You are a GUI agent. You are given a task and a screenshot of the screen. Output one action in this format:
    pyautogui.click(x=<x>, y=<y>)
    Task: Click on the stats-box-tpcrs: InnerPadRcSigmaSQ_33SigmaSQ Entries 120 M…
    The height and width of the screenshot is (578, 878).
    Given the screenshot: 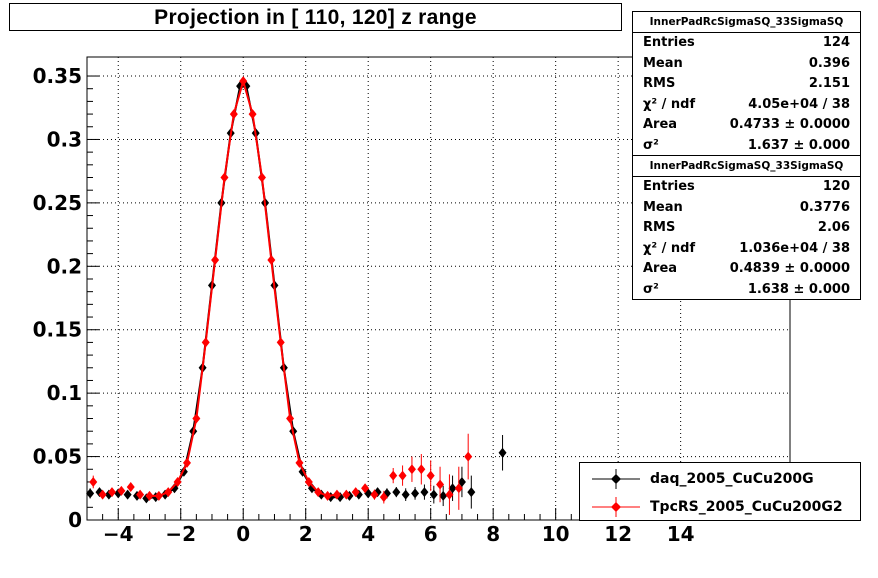 What is the action you would take?
    pyautogui.click(x=746, y=227)
    